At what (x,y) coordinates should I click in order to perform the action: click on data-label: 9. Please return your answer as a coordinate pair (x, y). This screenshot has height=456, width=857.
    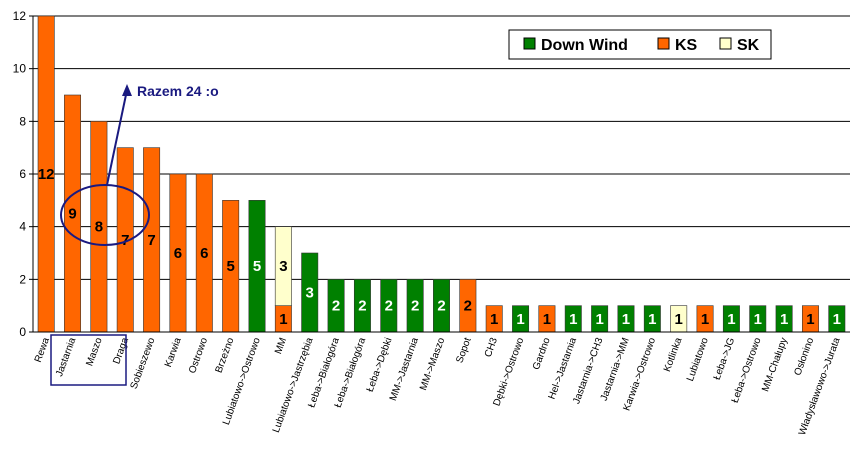
    Looking at the image, I should click on (72, 214).